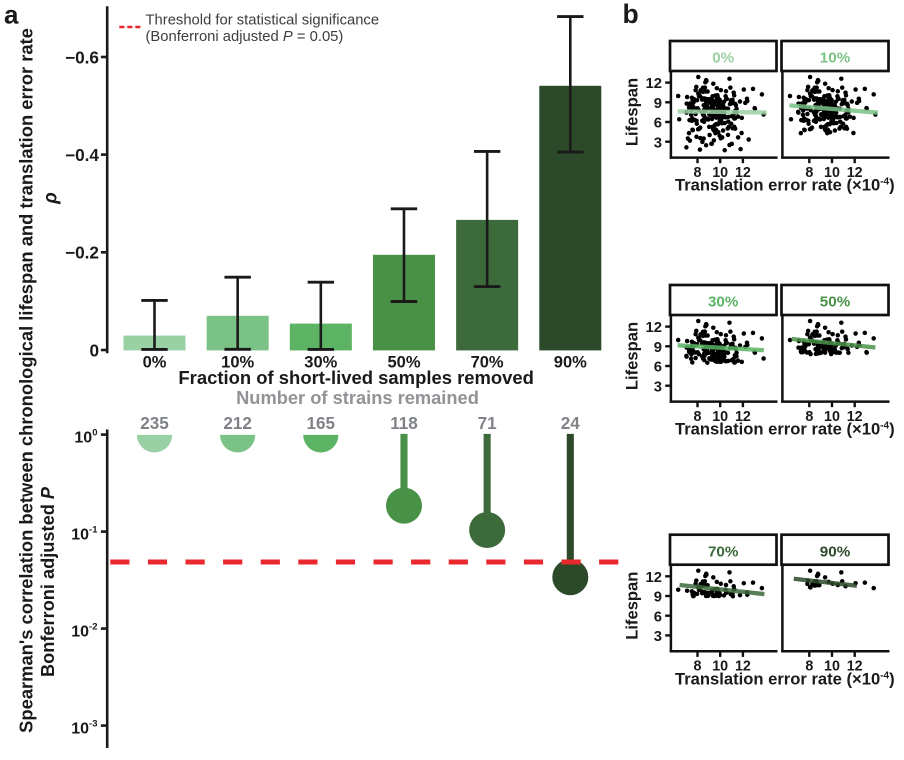 The height and width of the screenshot is (760, 904). Describe the element at coordinates (571, 423) in the screenshot. I see `svg-text: 24` at that location.